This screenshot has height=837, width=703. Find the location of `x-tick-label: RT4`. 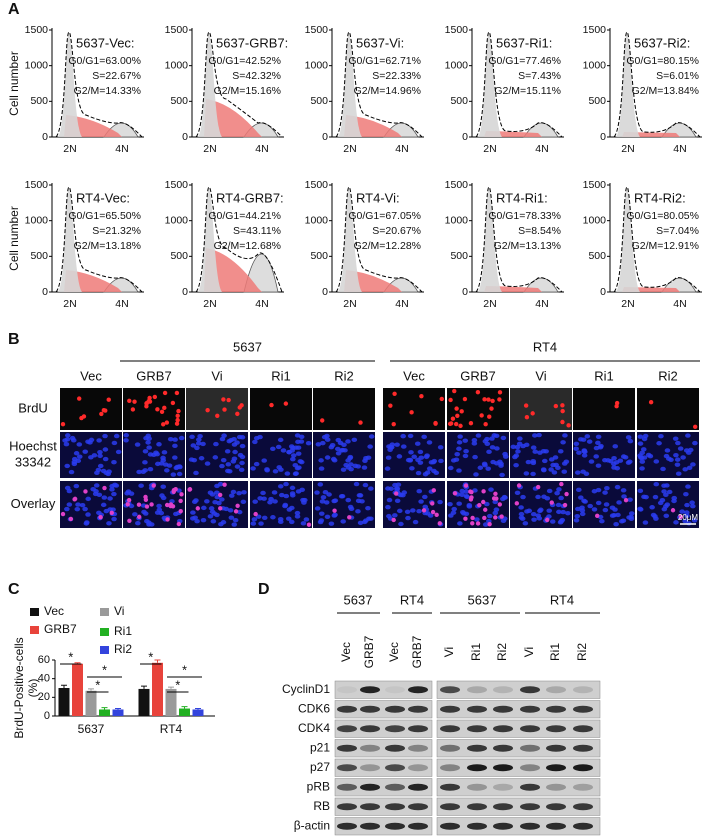

x-tick-label: RT4 is located at coordinates (171, 729).